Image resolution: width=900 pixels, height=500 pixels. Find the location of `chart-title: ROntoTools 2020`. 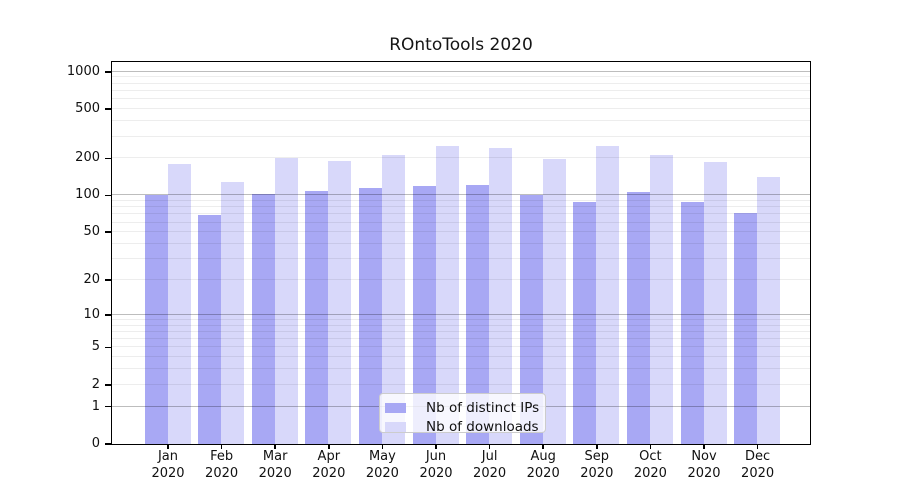

chart-title: ROntoTools 2020 is located at coordinates (461, 45).